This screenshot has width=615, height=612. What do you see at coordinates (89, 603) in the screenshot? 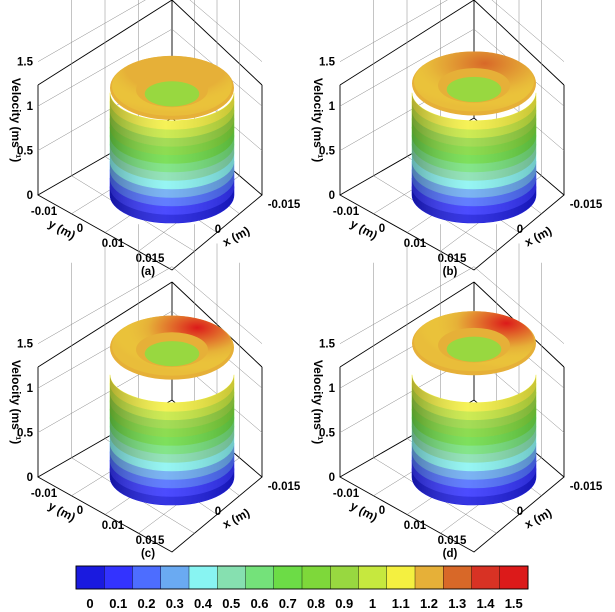
I see `colorbar-tick-label: 0` at bounding box center [89, 603].